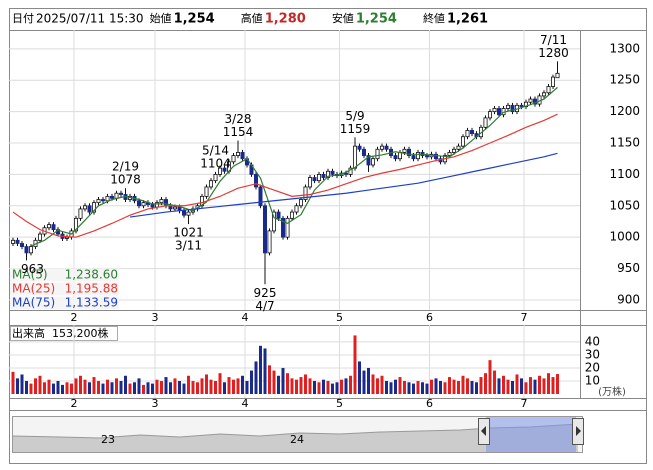 The image size is (653, 470). I want to click on x-tick-label: 2, so click(74, 317).